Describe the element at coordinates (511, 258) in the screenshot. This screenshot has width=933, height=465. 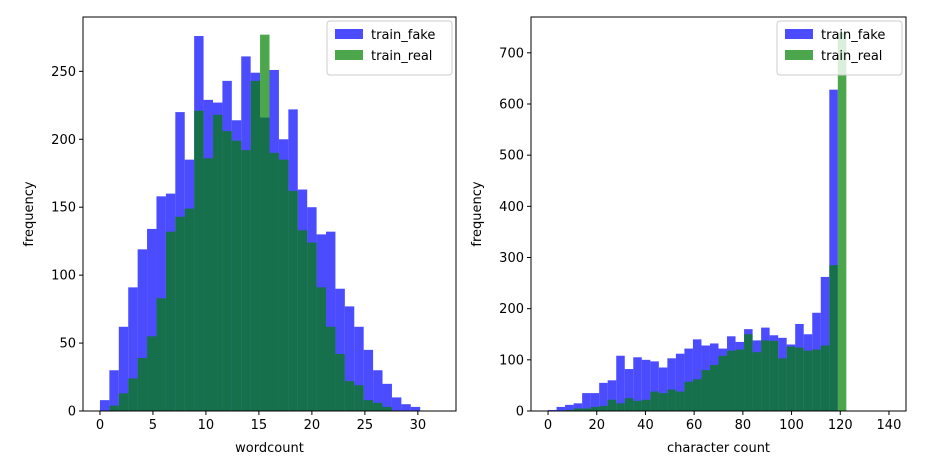
I see `y-tick-label: 300` at that location.